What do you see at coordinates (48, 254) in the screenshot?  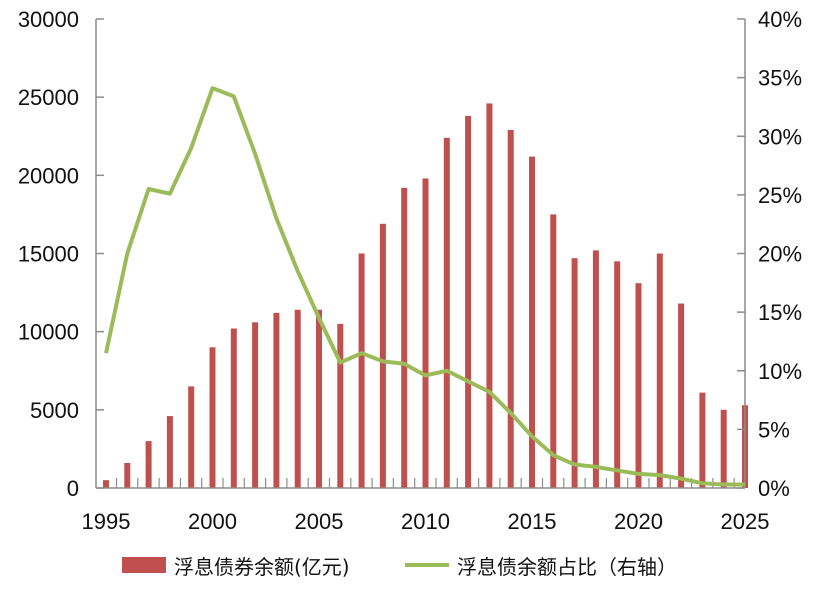 I see `left-tick-label: 15000` at bounding box center [48, 254].